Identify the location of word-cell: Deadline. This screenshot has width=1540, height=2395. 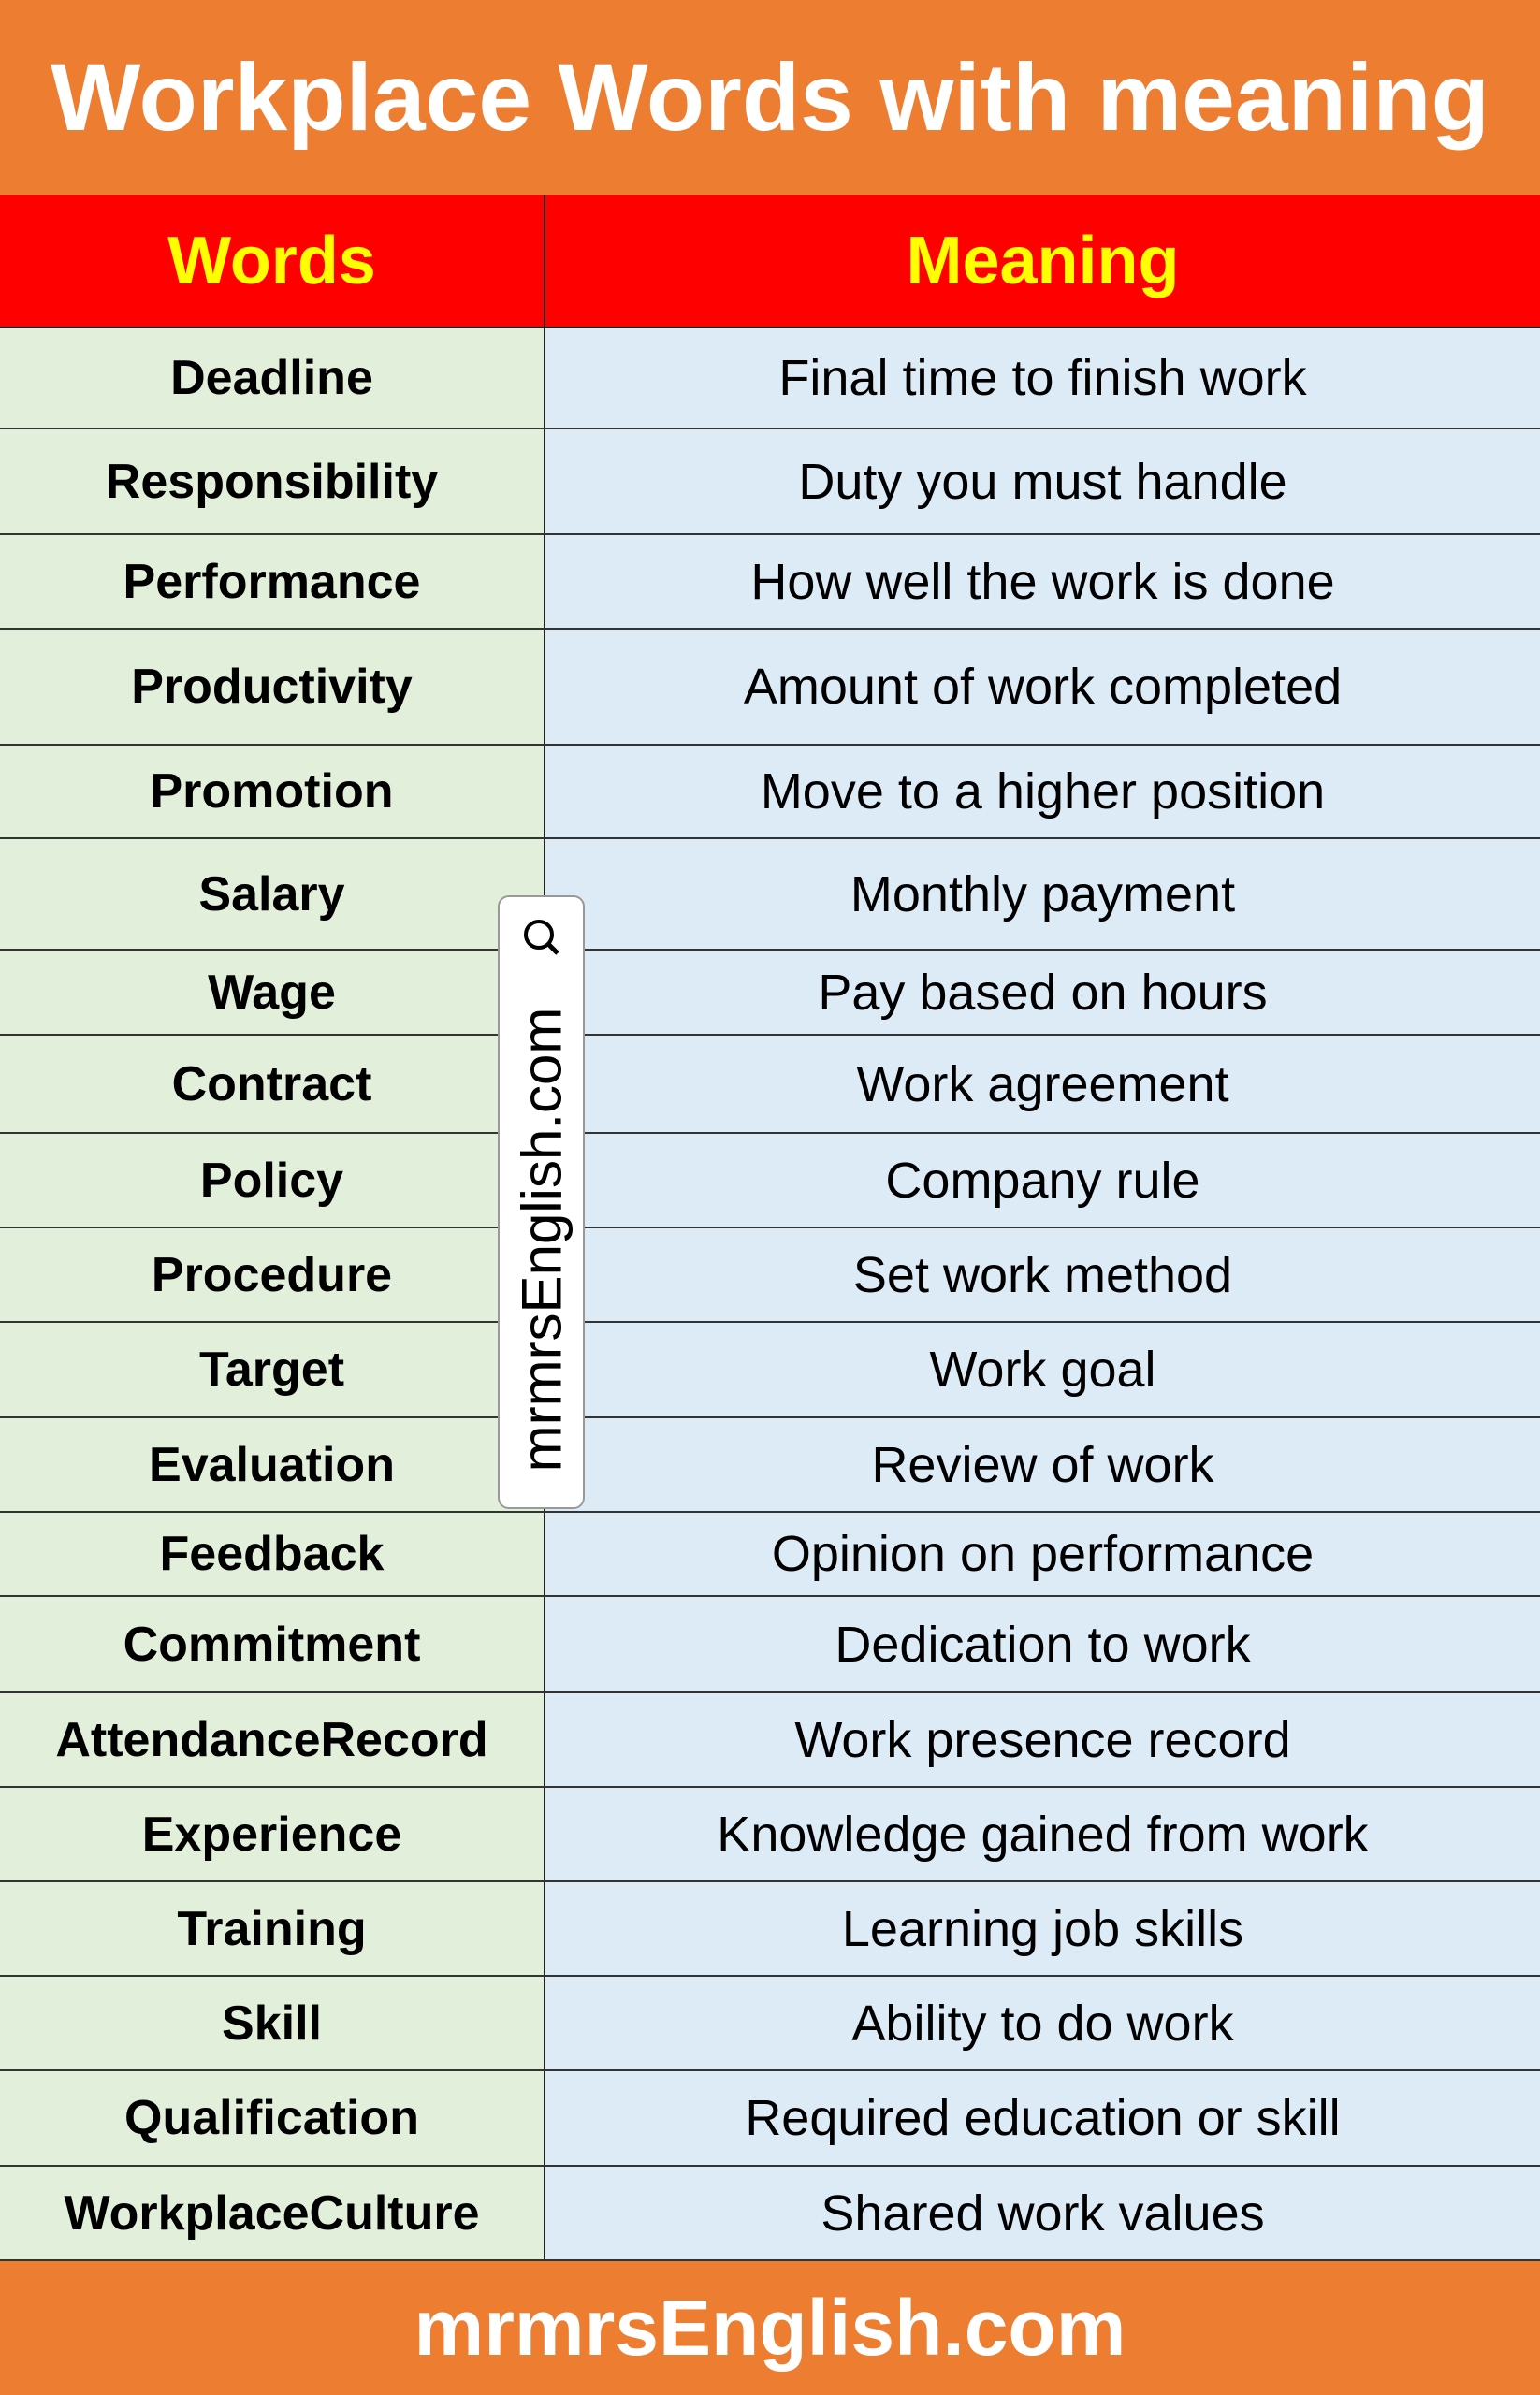
(273, 378).